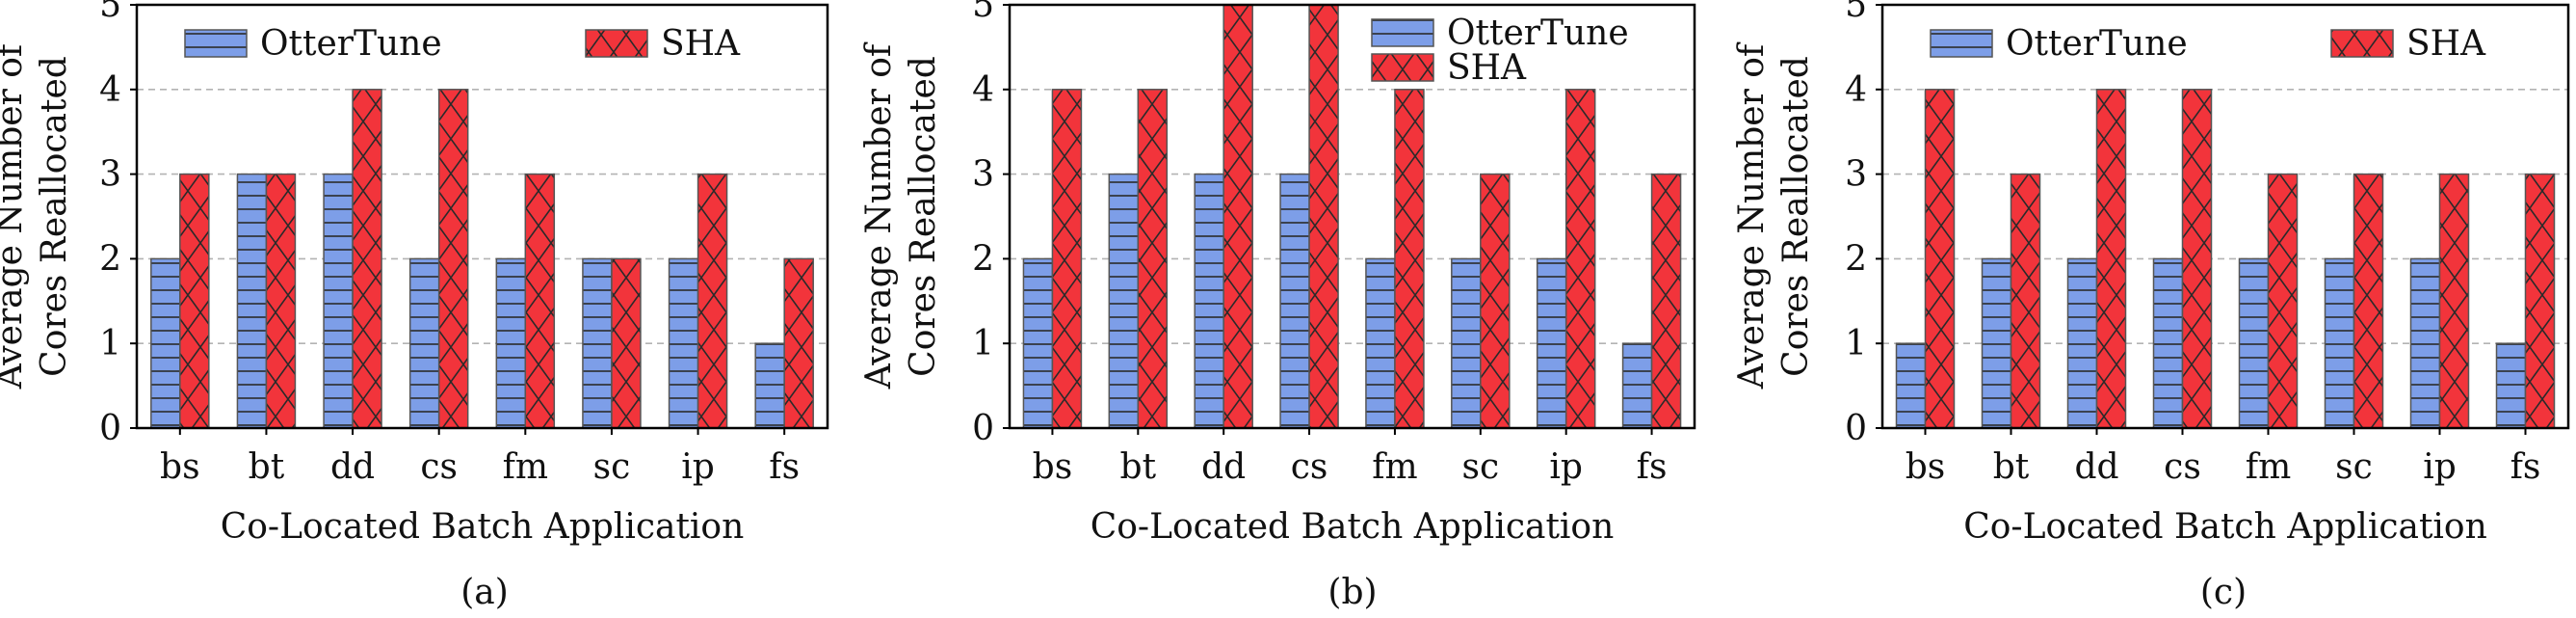 This screenshot has height=618, width=2576. Describe the element at coordinates (983, 343) in the screenshot. I see `y-tick-label: 1` at that location.